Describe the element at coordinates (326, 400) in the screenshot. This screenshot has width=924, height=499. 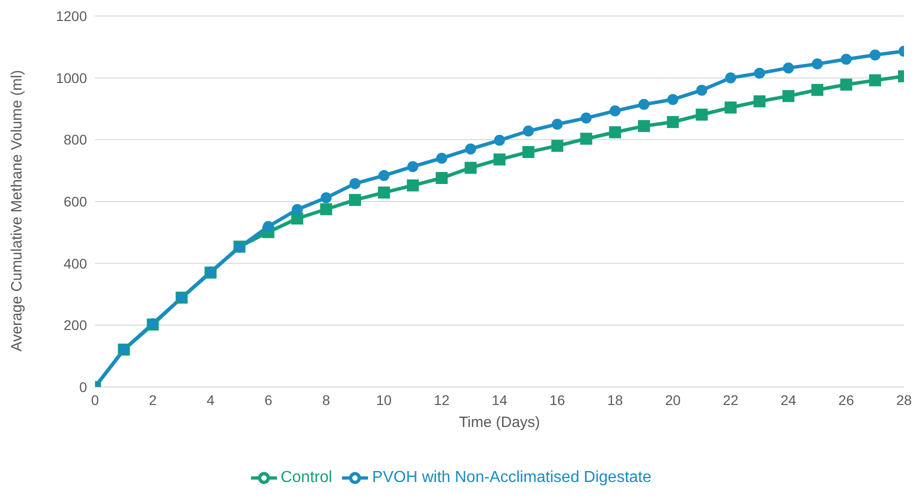
I see `x-tick-label: 8` at that location.